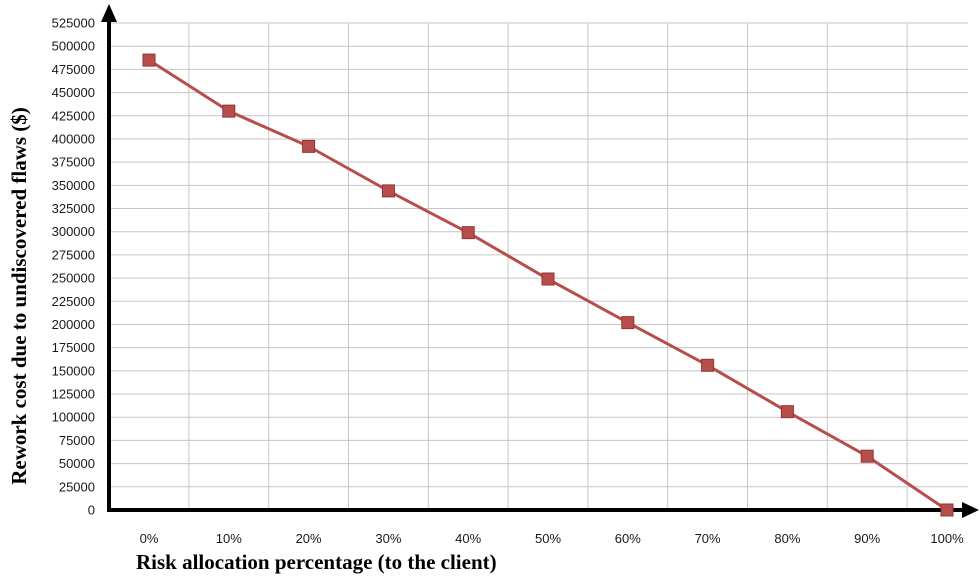 The width and height of the screenshot is (980, 576). What do you see at coordinates (548, 538) in the screenshot?
I see `x-tick-label: 50%` at bounding box center [548, 538].